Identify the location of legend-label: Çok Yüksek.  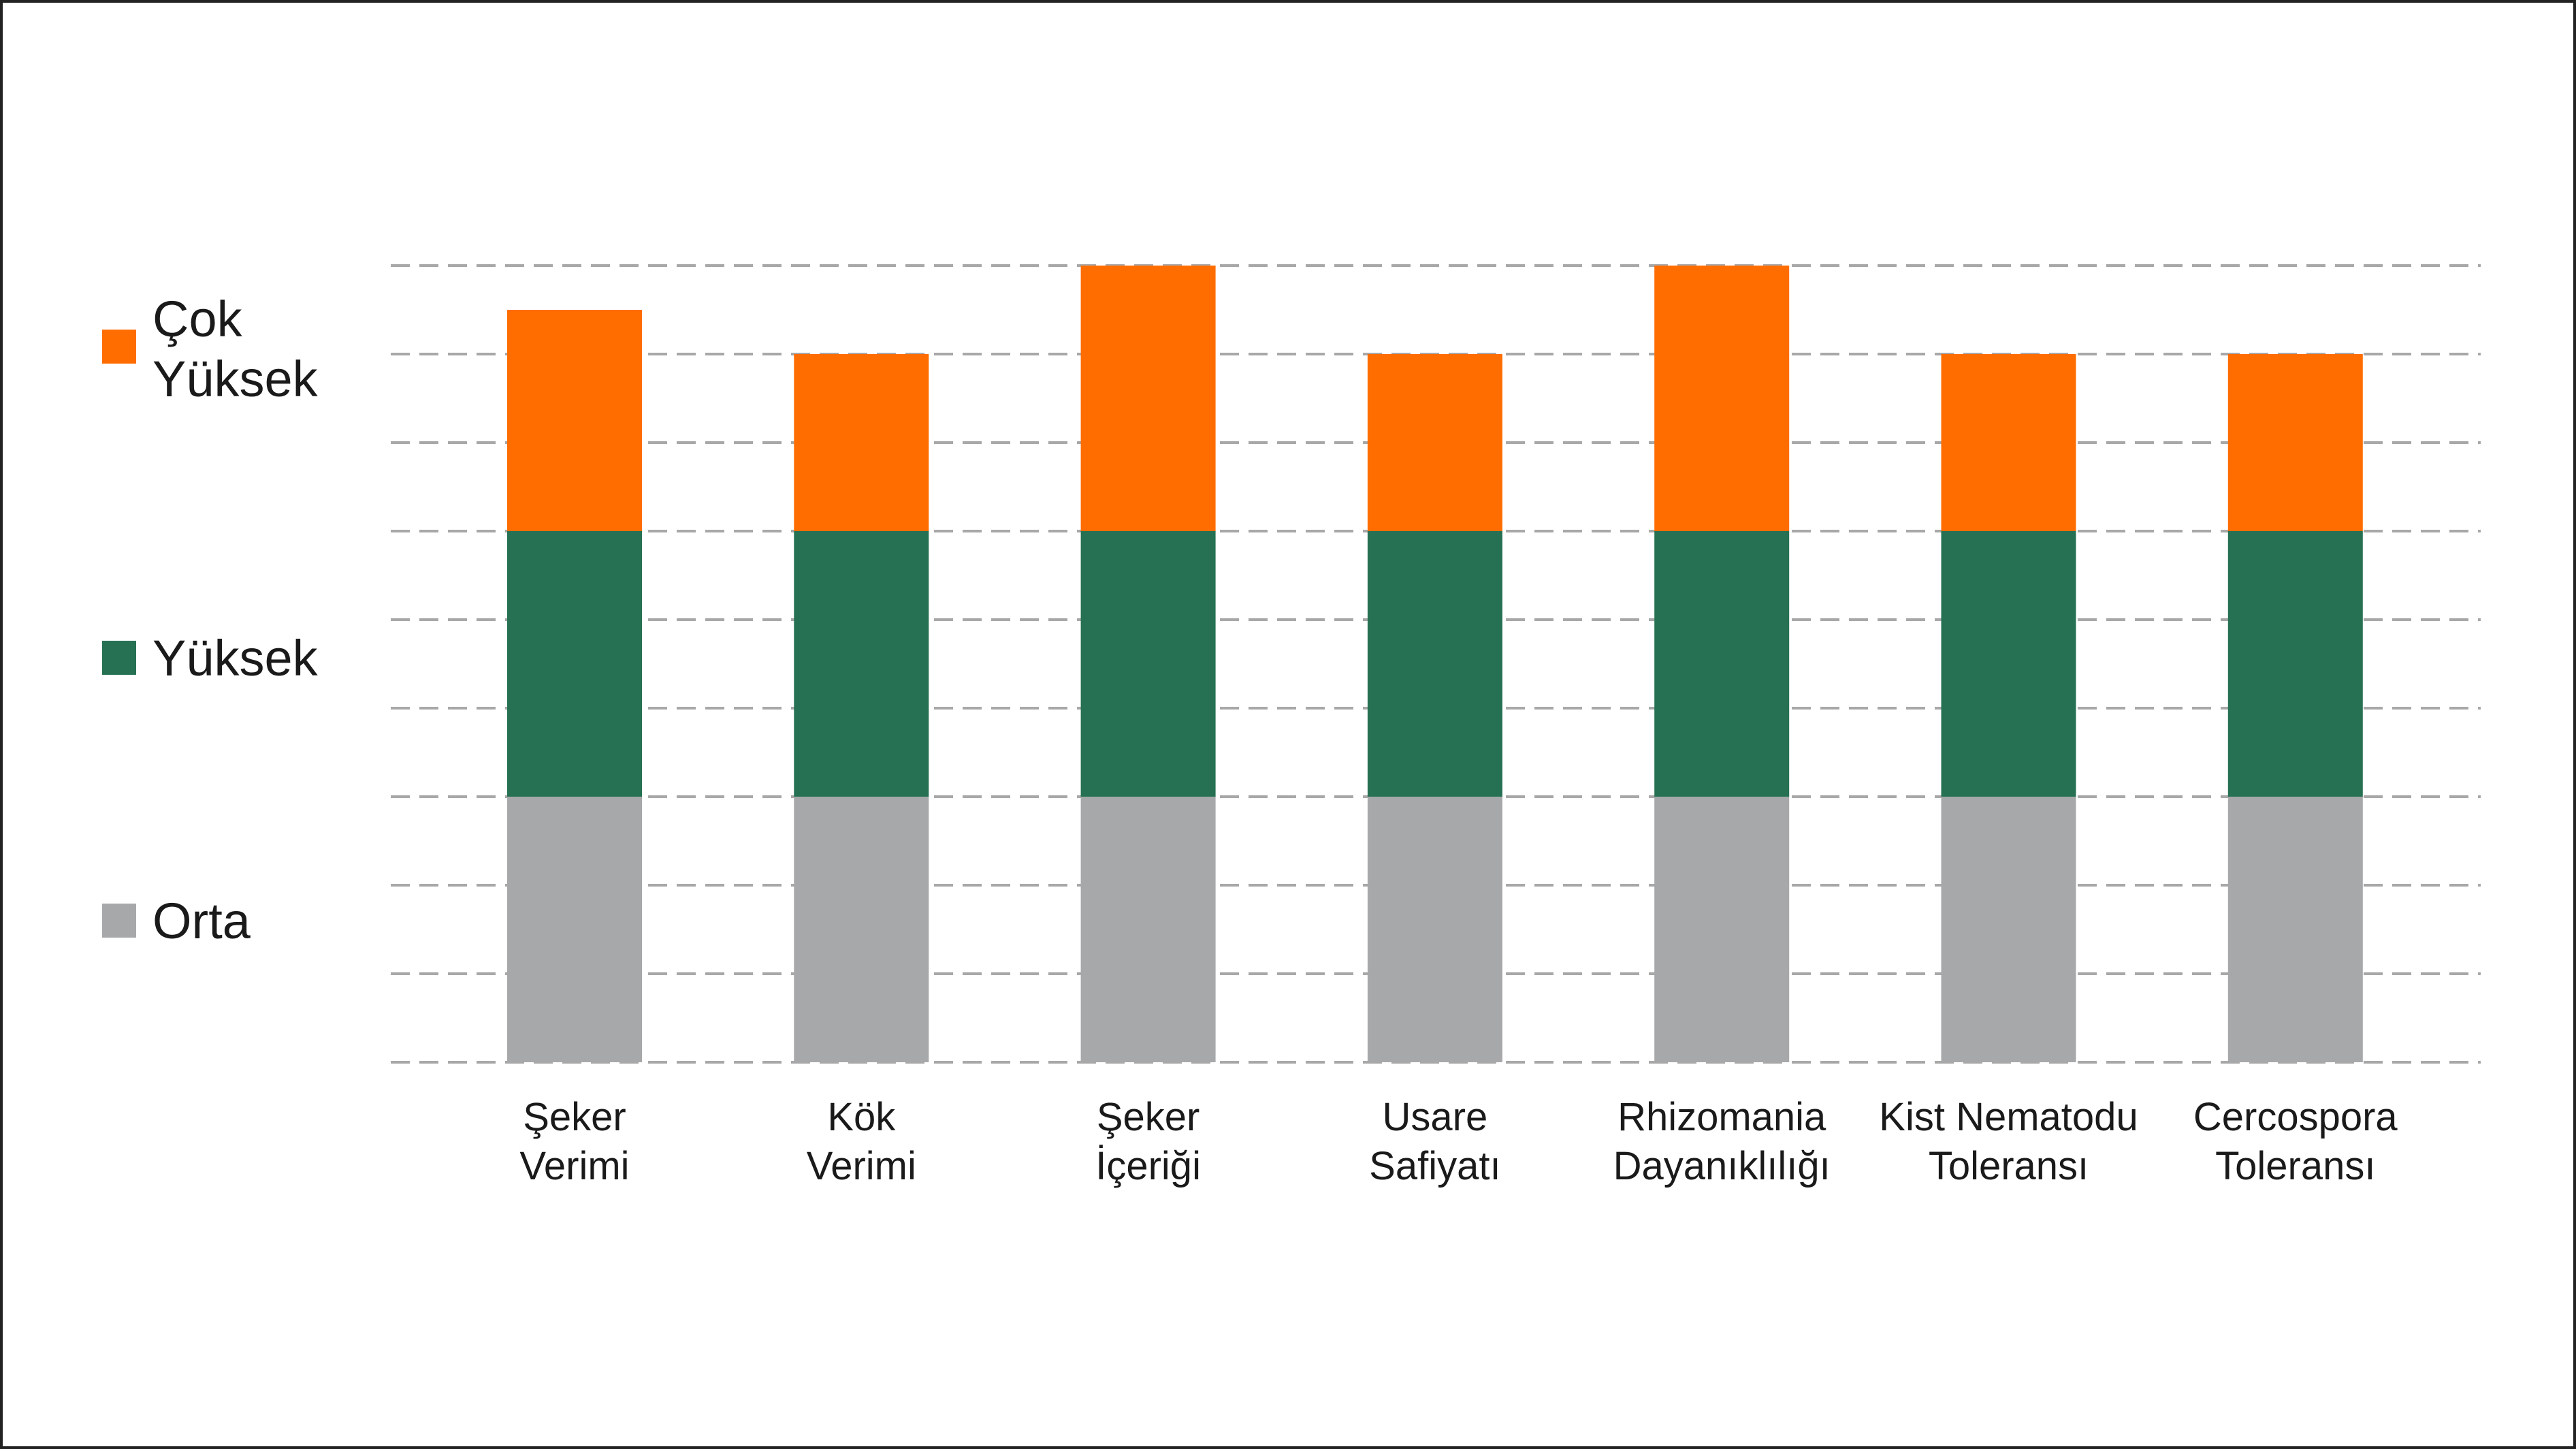
(236, 349).